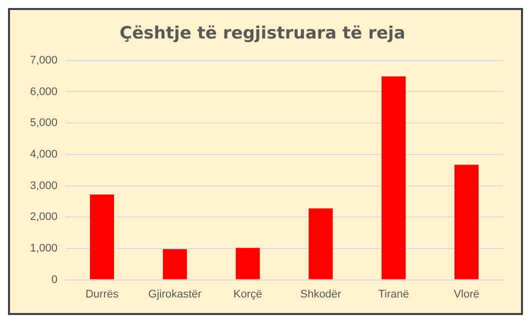 Image resolution: width=531 pixels, height=323 pixels. What do you see at coordinates (44, 60) in the screenshot?
I see `y-tick-label: 7,000` at bounding box center [44, 60].